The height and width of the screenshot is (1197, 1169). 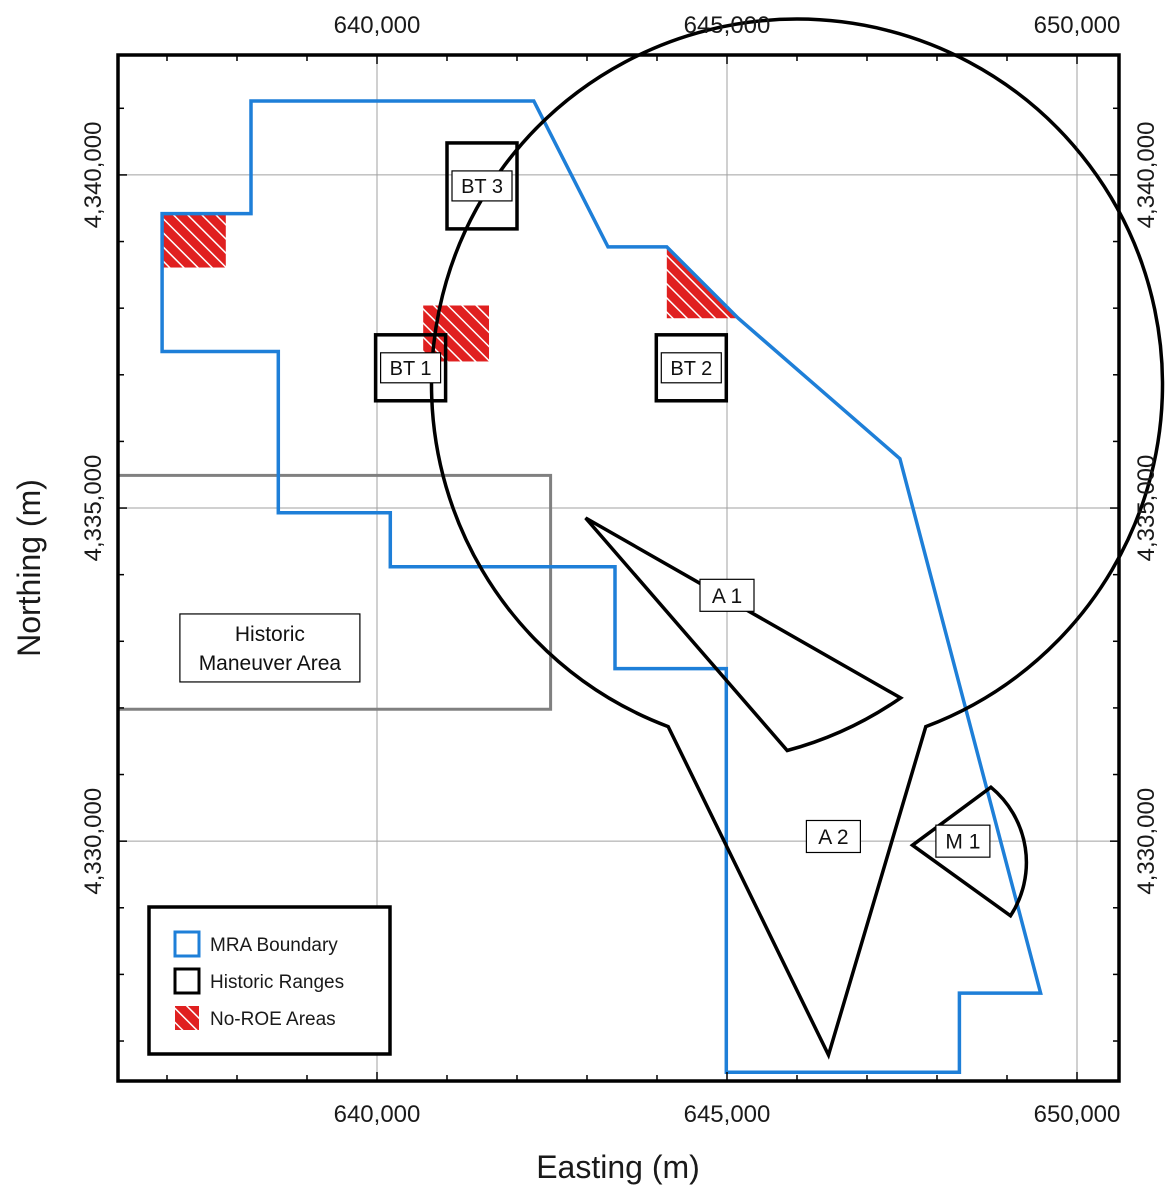 I want to click on x-tick-label-bottom: 650,000, so click(x=1077, y=1114).